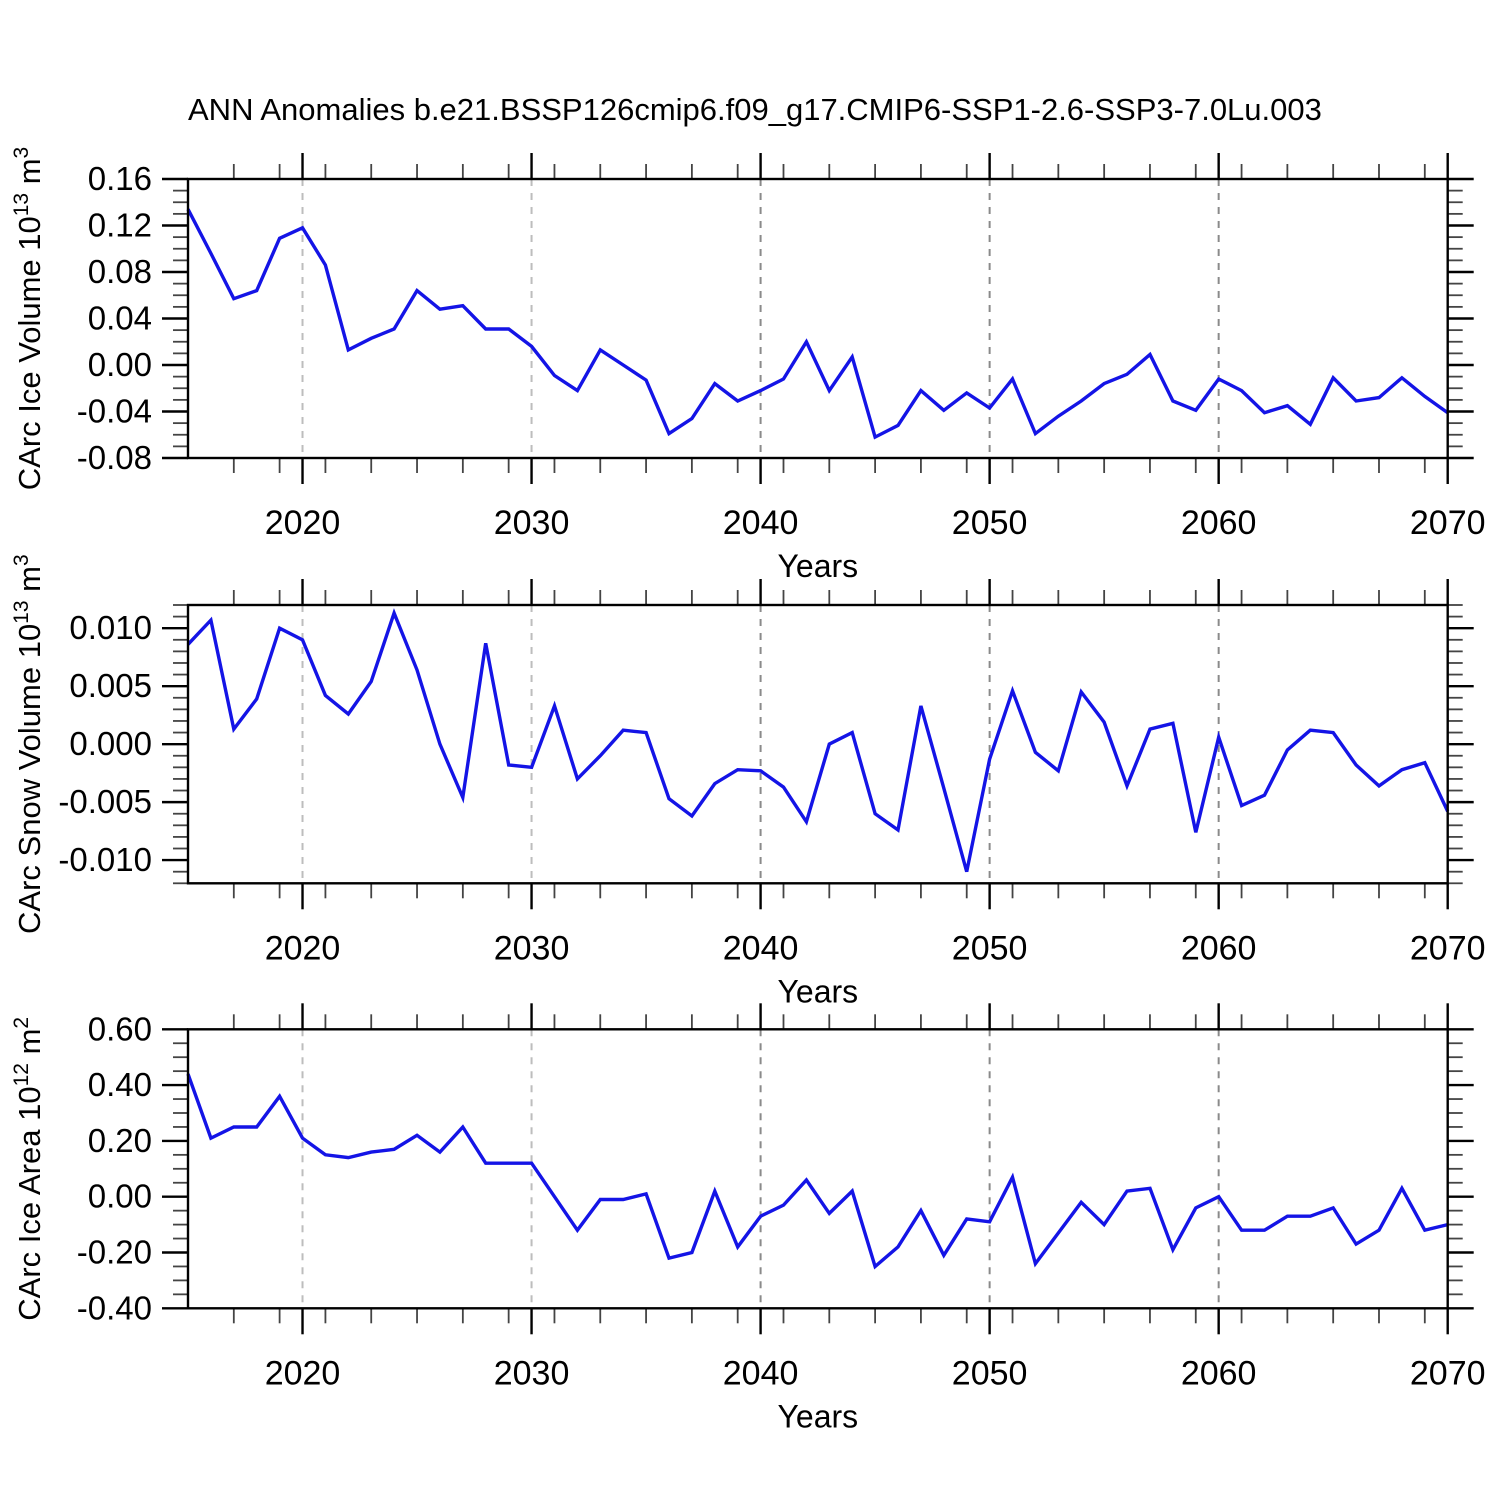 The image size is (1500, 1500). I want to click on series-line-carc-ice-volume, so click(817, 324).